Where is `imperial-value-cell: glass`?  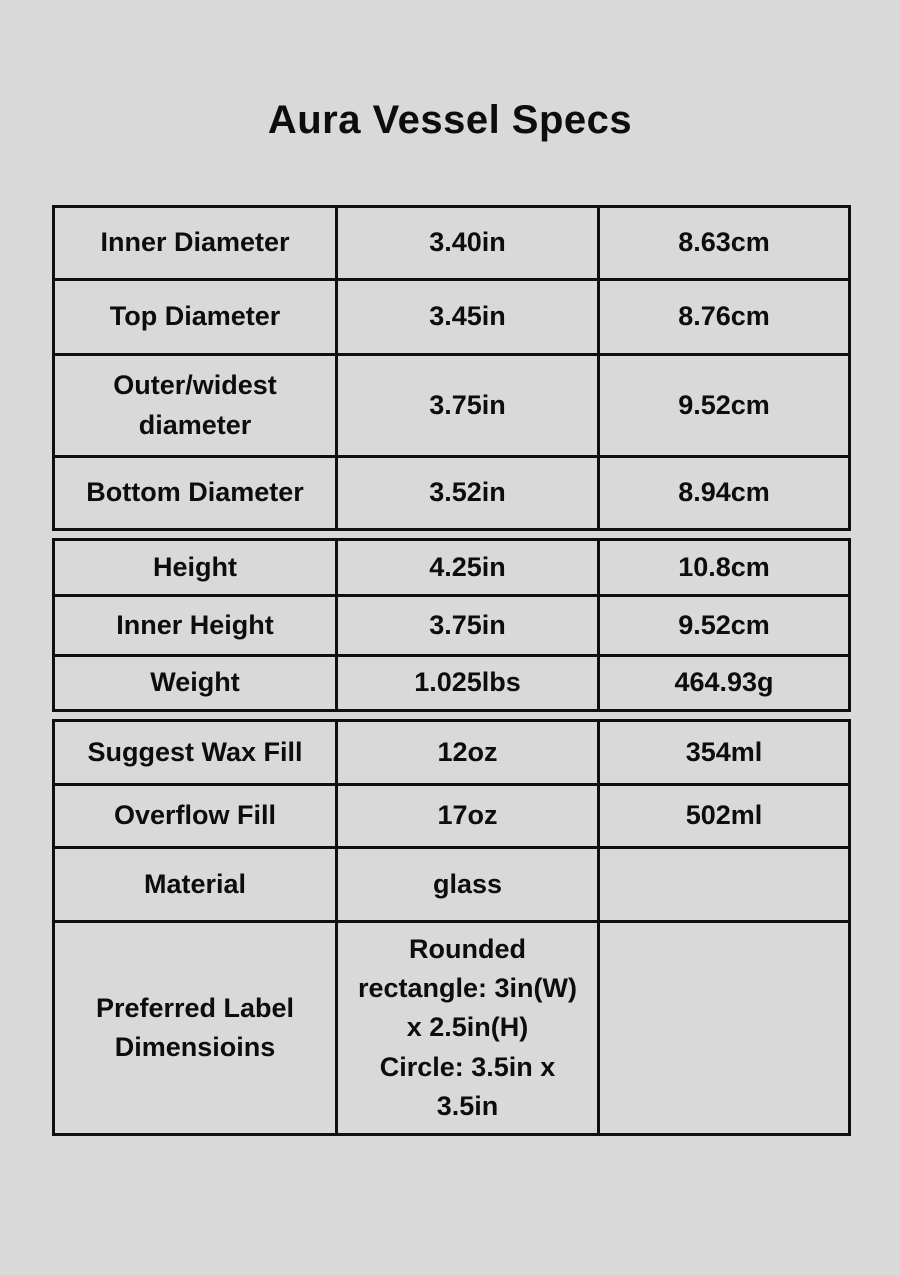
imperial-value-cell: glass is located at coordinates (467, 884).